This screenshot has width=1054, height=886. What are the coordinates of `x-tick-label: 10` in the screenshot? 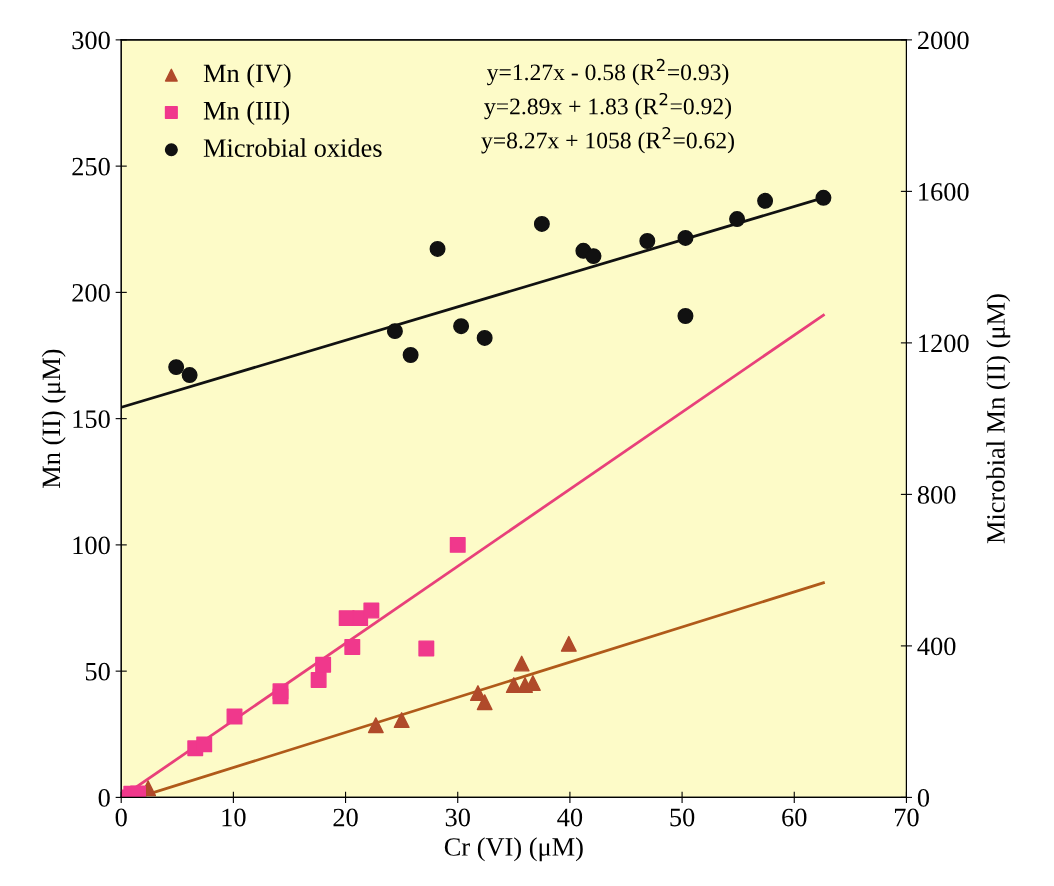 It's located at (234, 817).